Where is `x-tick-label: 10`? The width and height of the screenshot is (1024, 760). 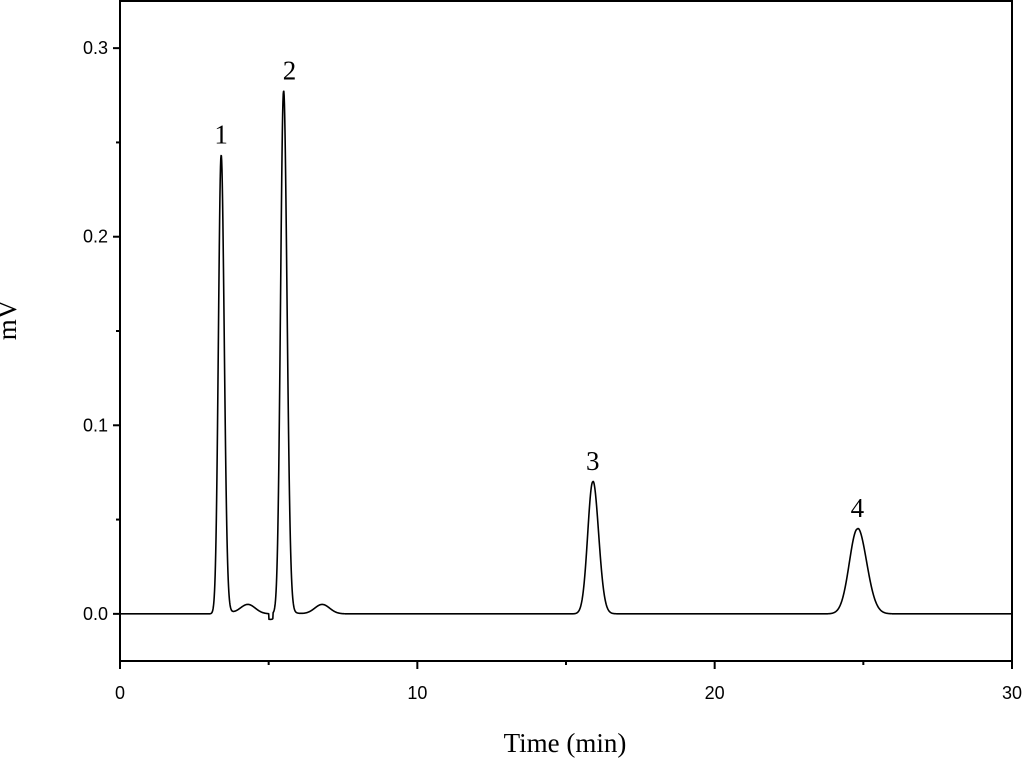
x-tick-label: 10 is located at coordinates (417, 693).